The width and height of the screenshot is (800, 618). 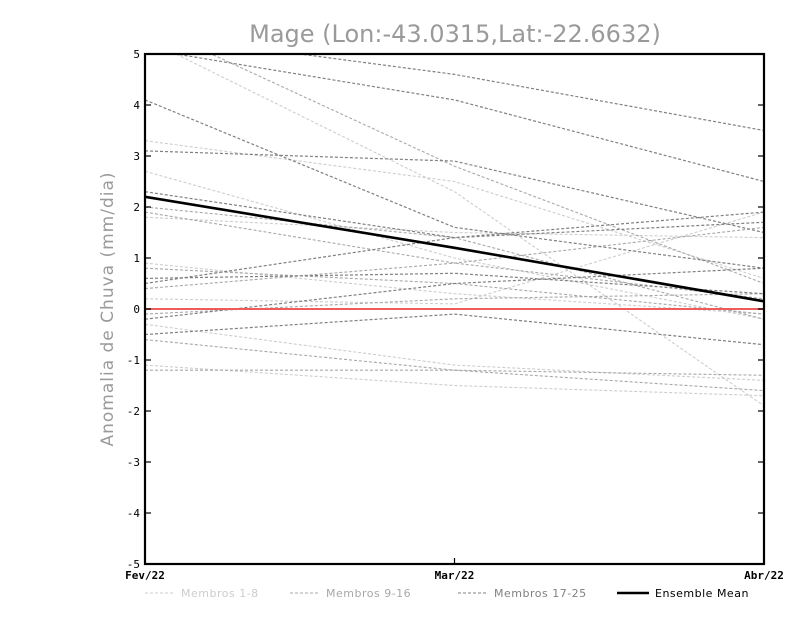 I want to click on mean-line-layer, so click(x=454, y=249).